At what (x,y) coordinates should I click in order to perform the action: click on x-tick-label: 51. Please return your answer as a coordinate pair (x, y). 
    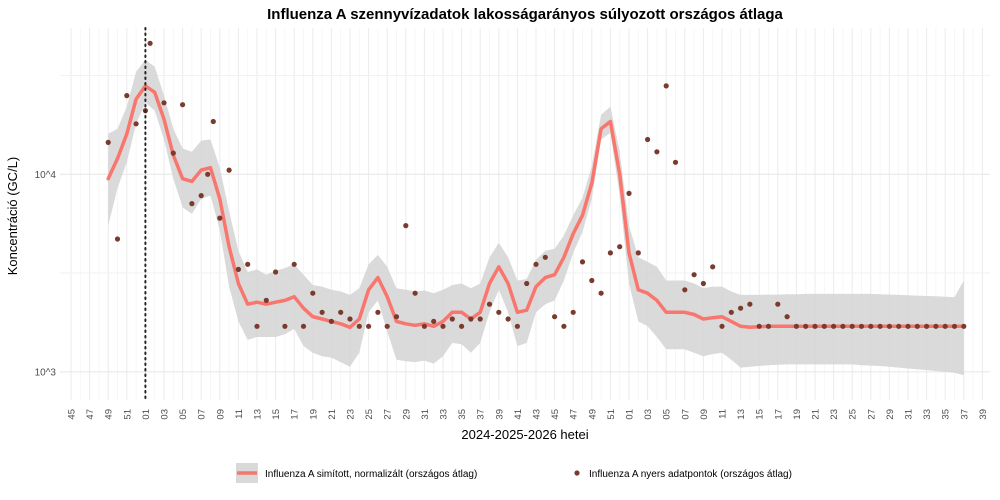
    Looking at the image, I should click on (611, 414).